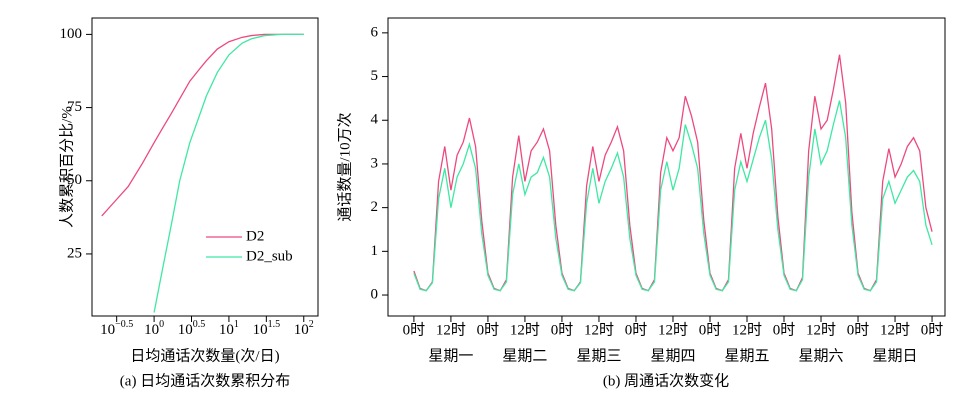  Describe the element at coordinates (375, 294) in the screenshot. I see `y-tick-label: 0` at that location.